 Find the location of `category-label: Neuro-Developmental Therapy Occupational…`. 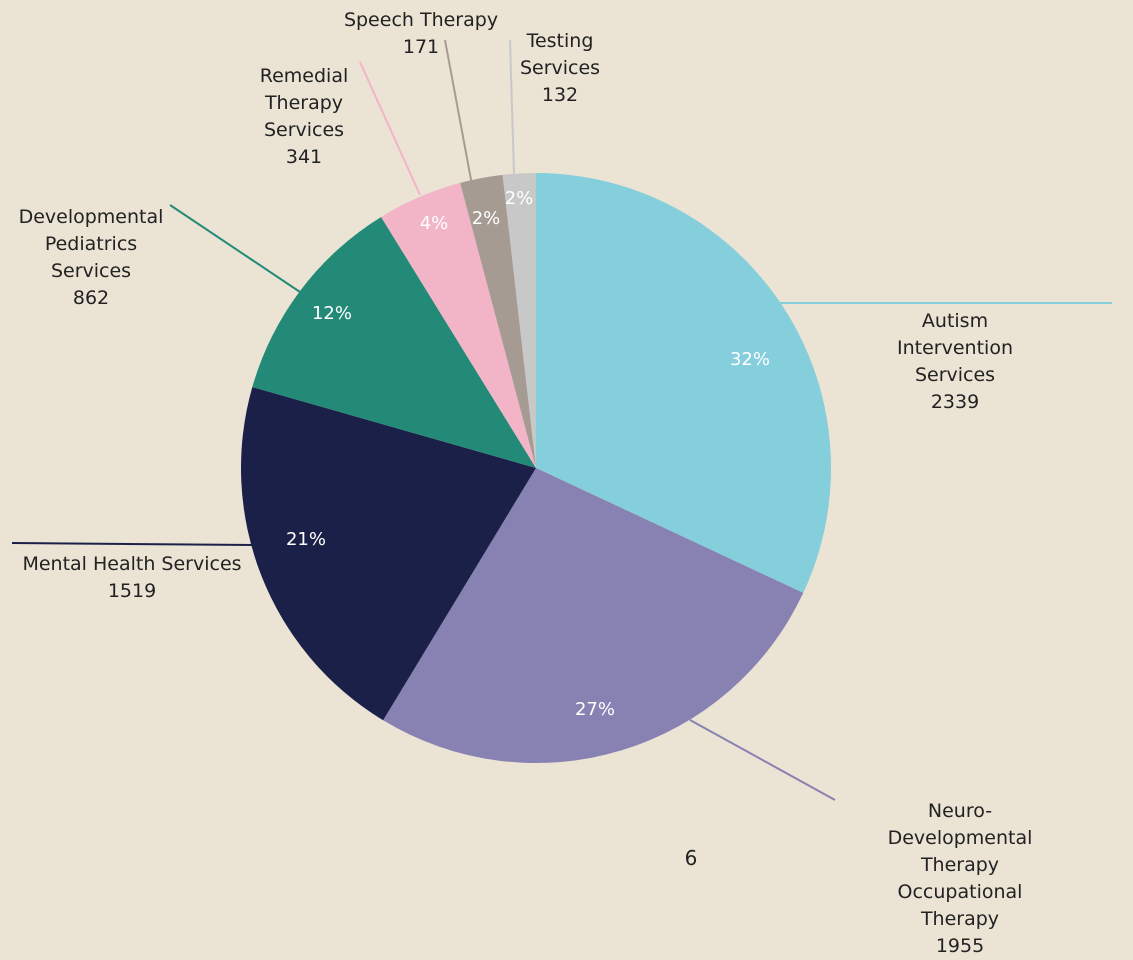

category-label: Neuro-Developmental Therapy Occupational… is located at coordinates (960, 865).